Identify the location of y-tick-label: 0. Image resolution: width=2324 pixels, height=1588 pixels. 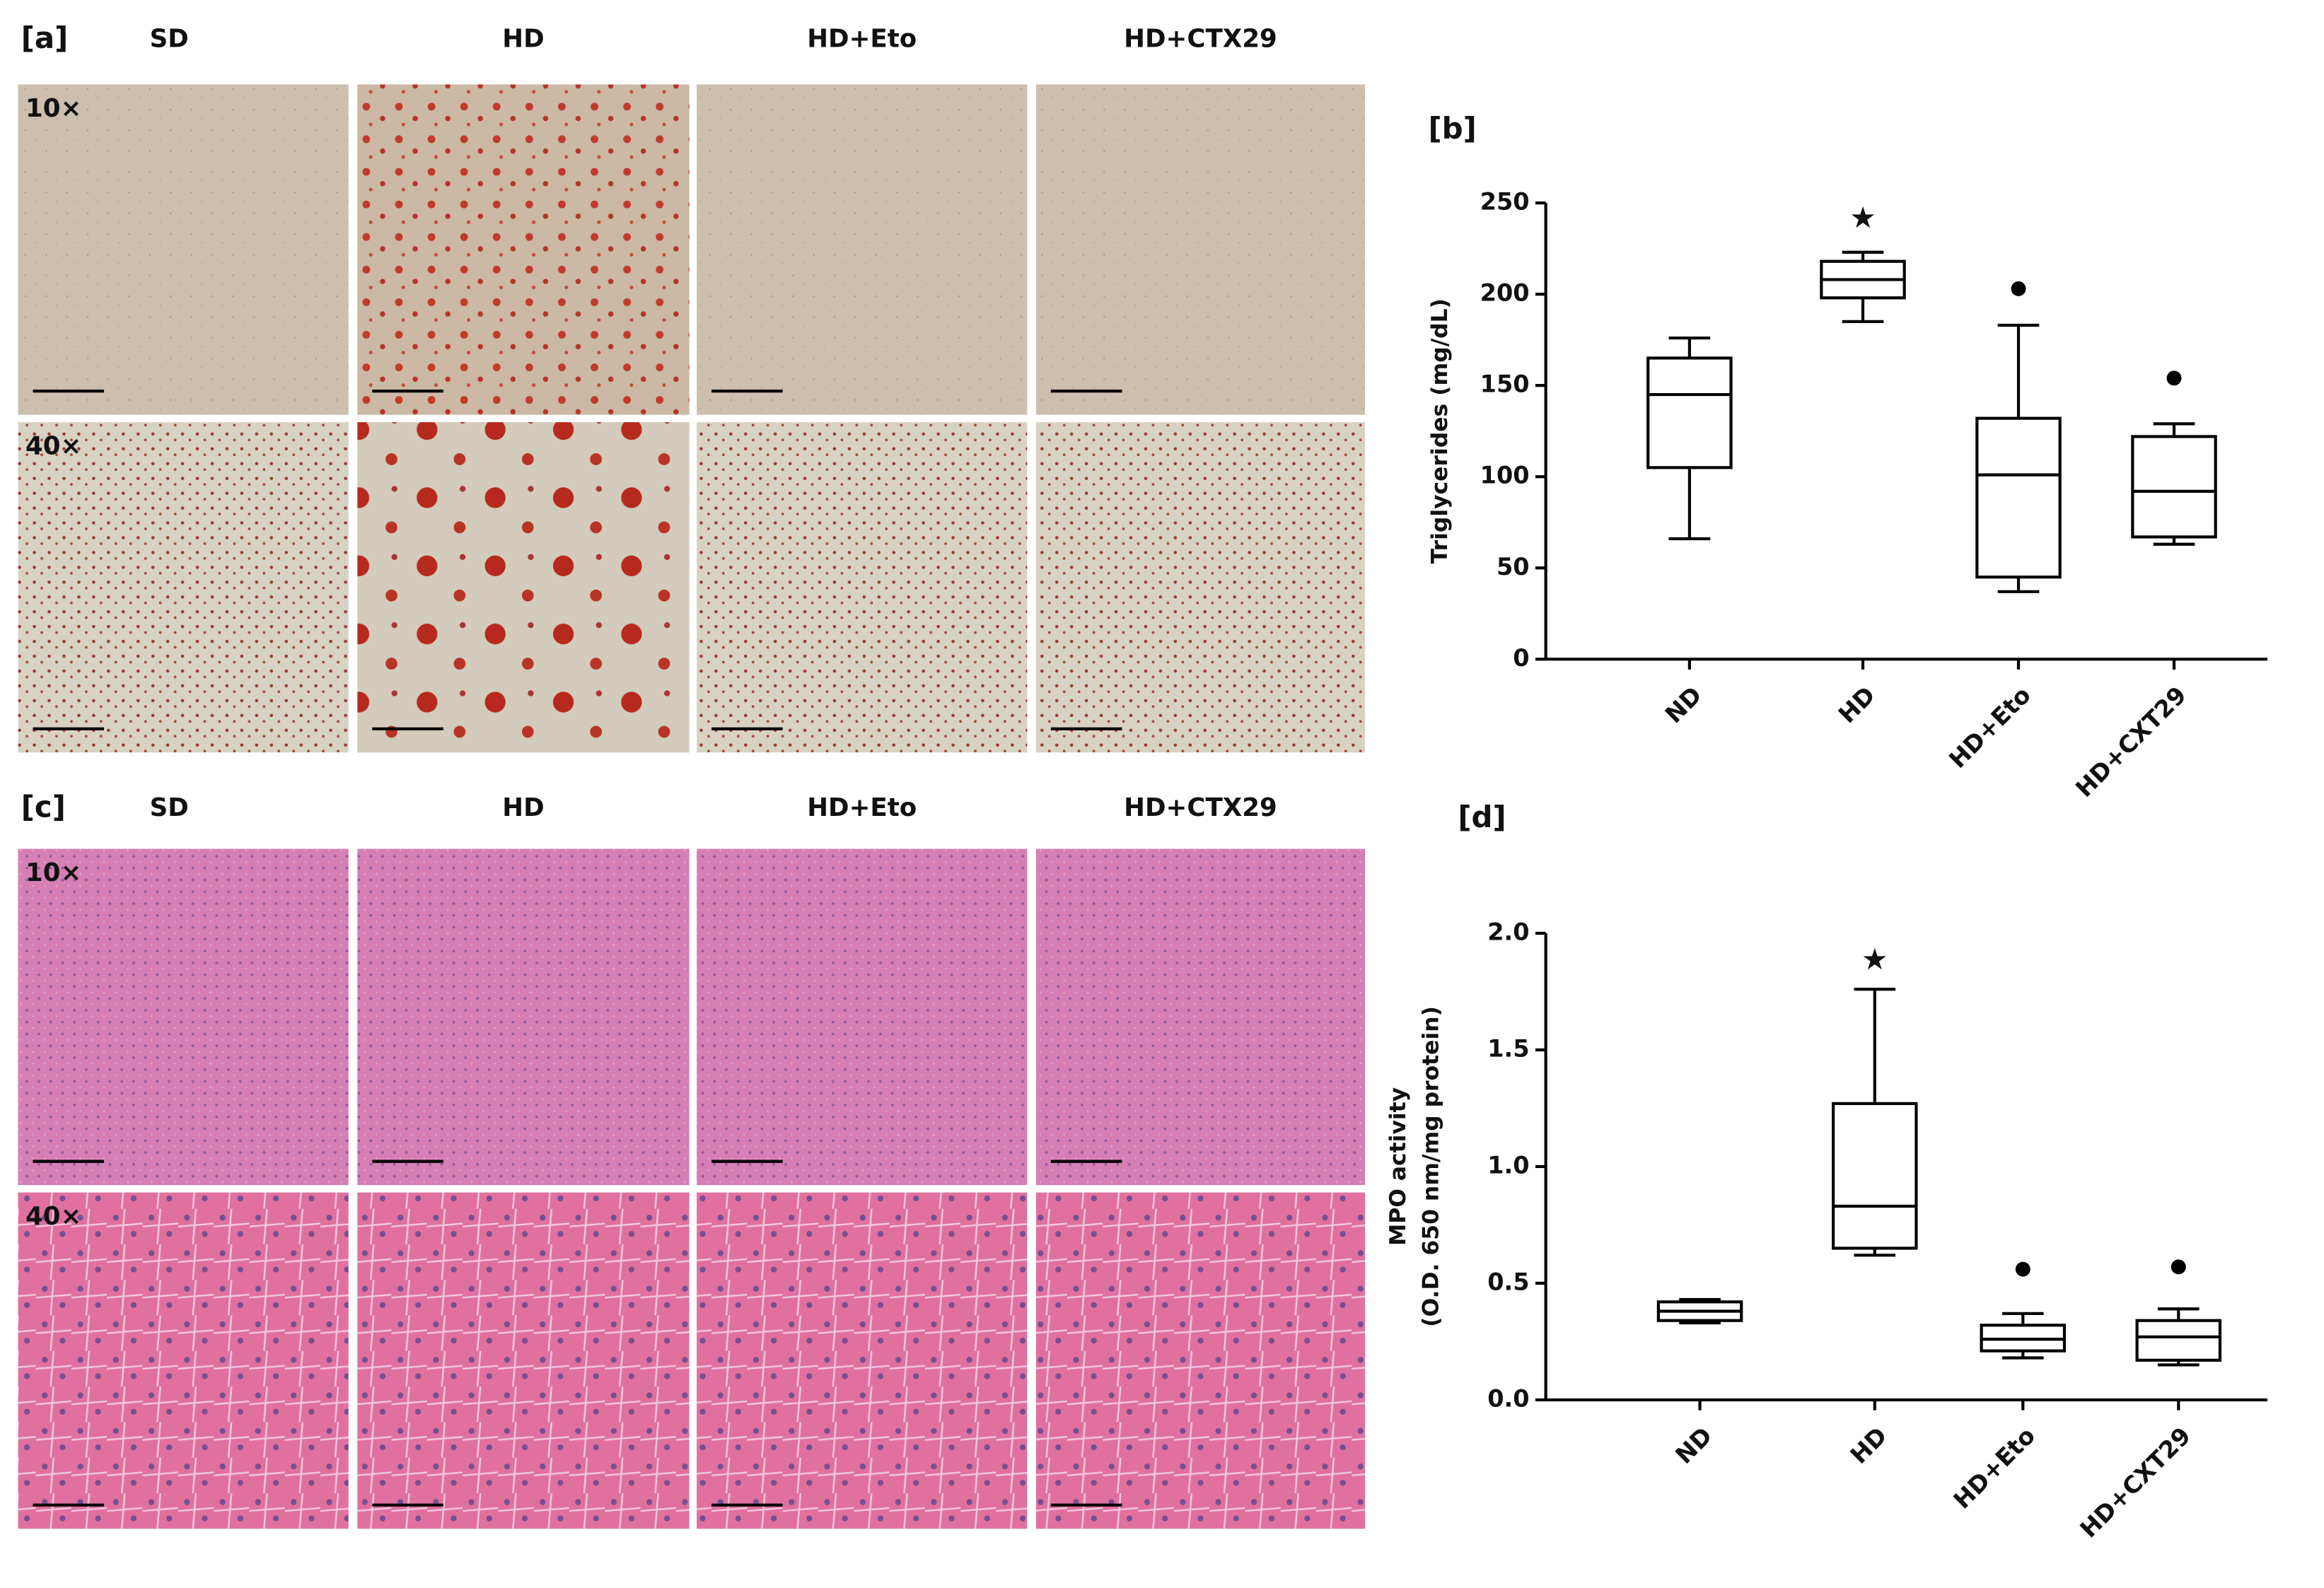
(1521, 658).